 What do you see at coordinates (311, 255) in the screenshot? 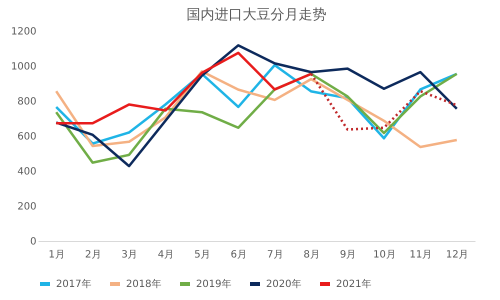
I see `x-tick-label: 8月` at bounding box center [311, 255].